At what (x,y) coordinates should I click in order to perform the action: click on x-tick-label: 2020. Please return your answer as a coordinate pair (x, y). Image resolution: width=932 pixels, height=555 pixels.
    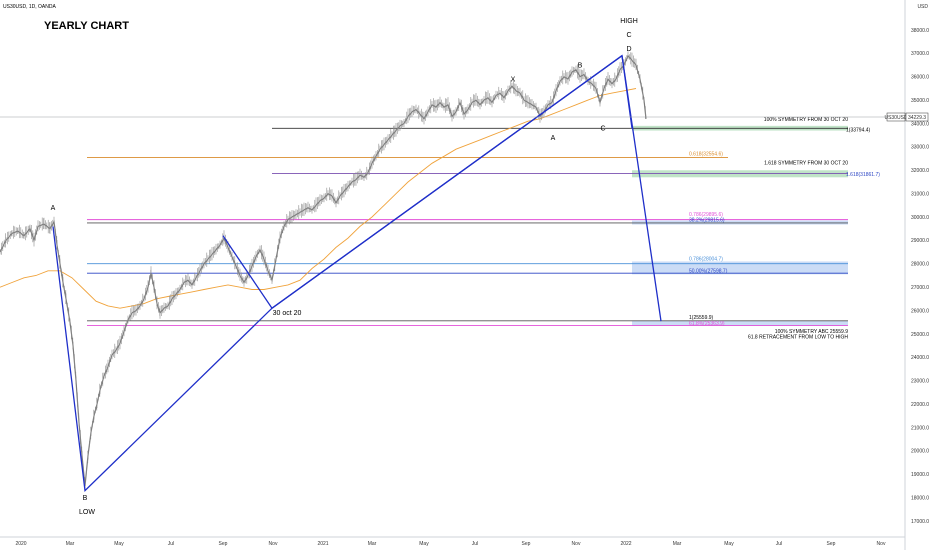
    Looking at the image, I should click on (20, 544).